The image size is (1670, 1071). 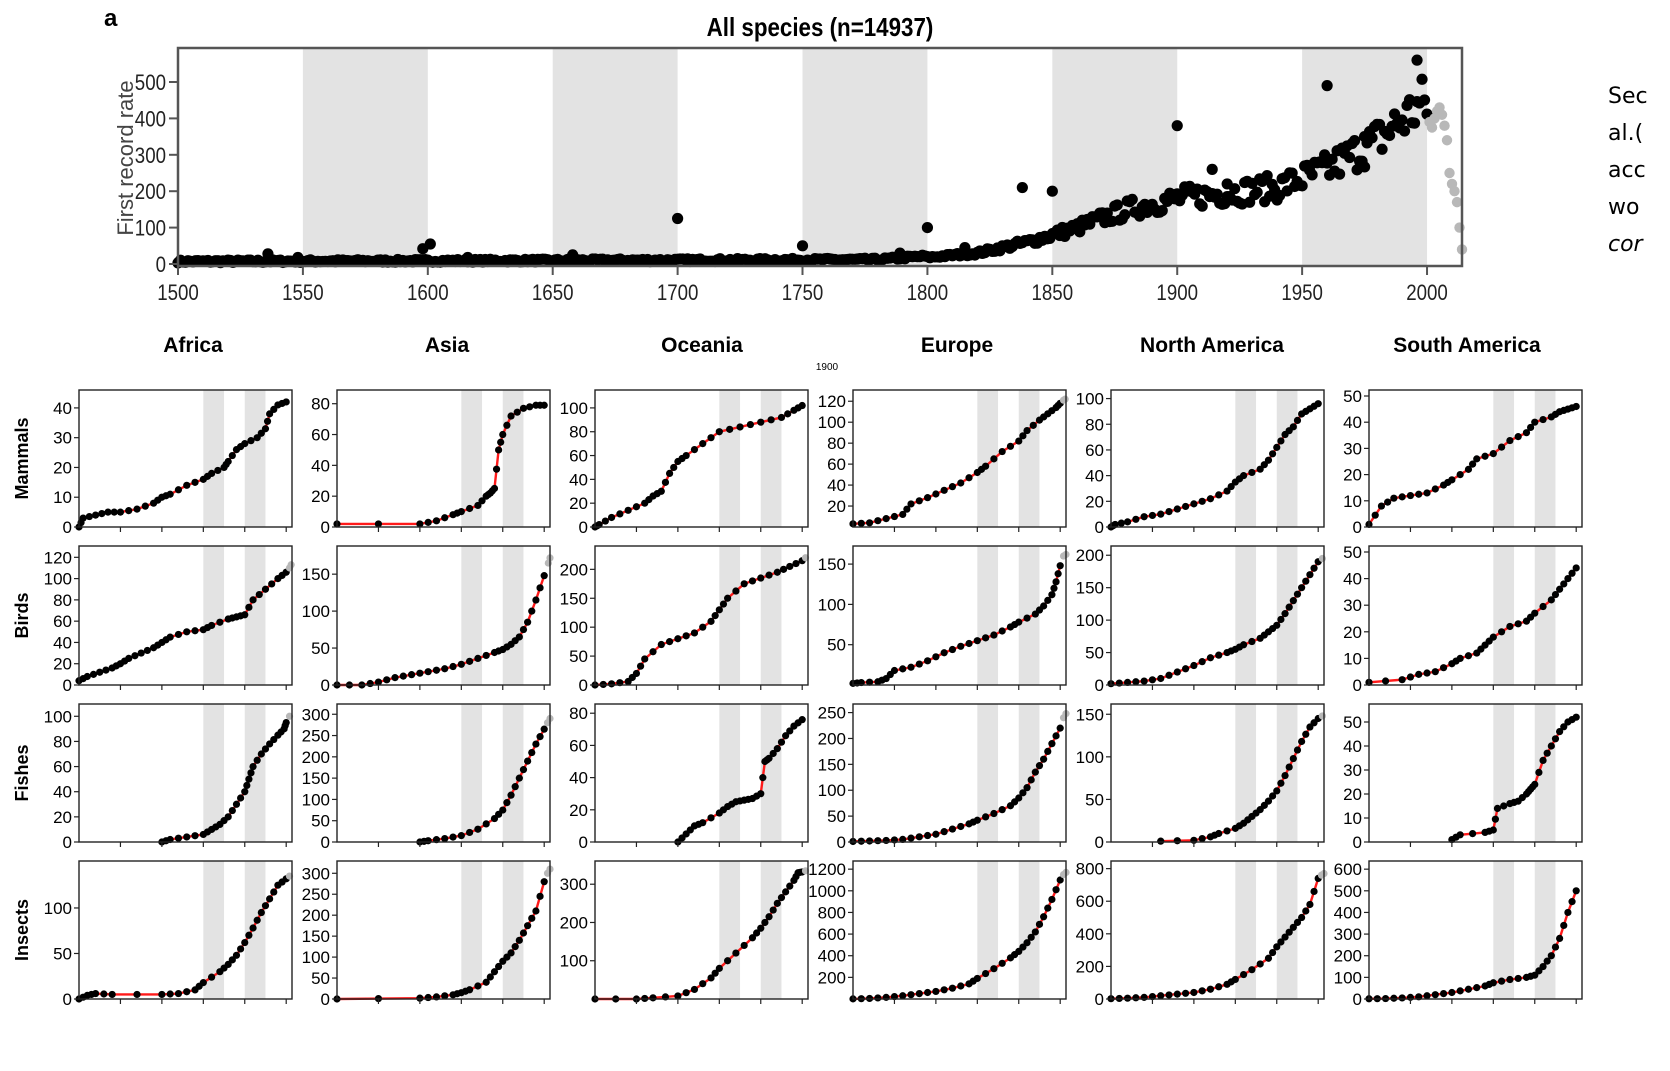 I want to click on region-label: North America, so click(x=1212, y=345).